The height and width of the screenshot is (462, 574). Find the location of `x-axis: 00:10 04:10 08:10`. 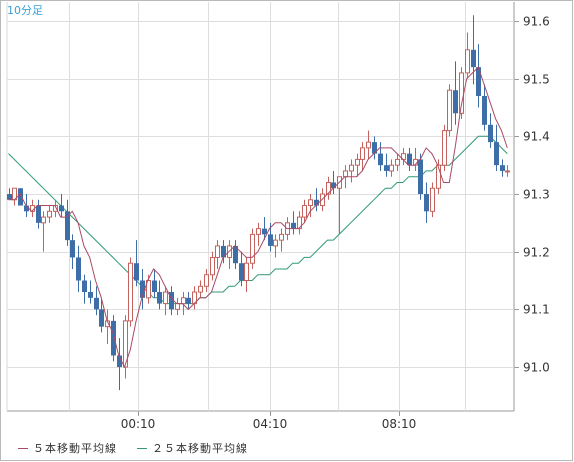

x-axis: 00:10 04:10 08:10 is located at coordinates (268, 421).